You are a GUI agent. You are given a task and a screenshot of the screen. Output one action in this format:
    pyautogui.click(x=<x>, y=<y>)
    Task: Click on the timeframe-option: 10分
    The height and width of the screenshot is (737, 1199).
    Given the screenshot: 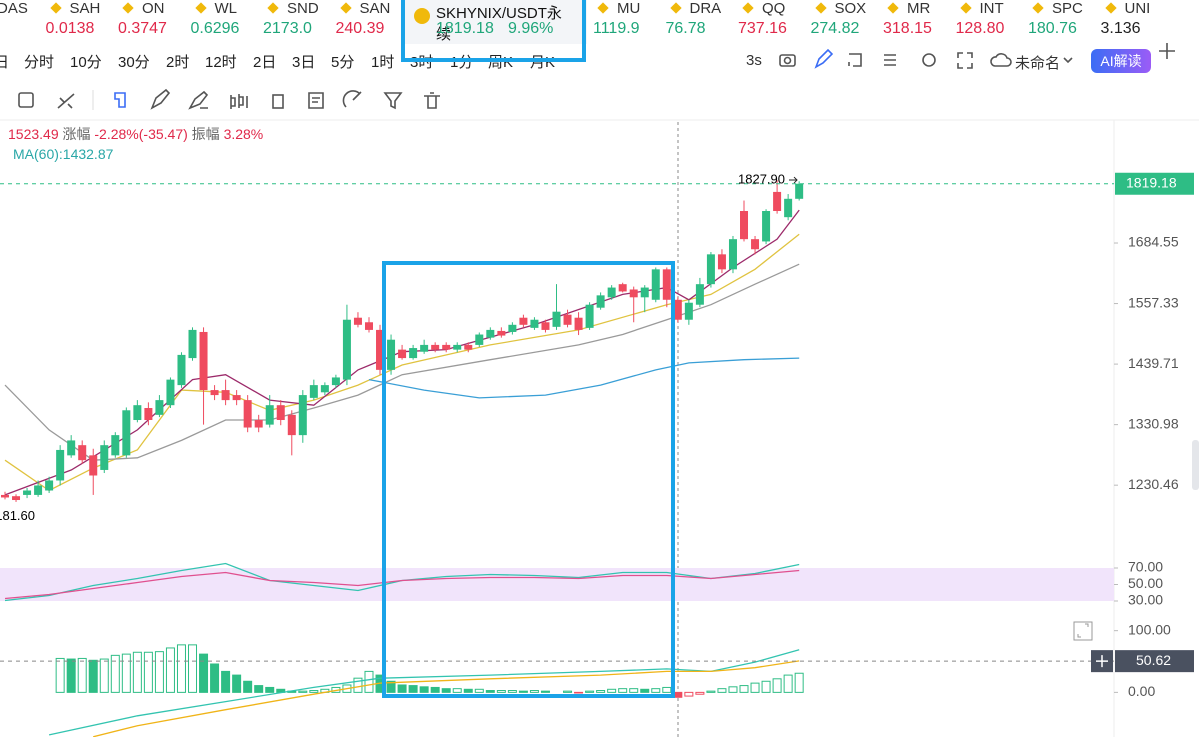 What is the action you would take?
    pyautogui.click(x=86, y=62)
    